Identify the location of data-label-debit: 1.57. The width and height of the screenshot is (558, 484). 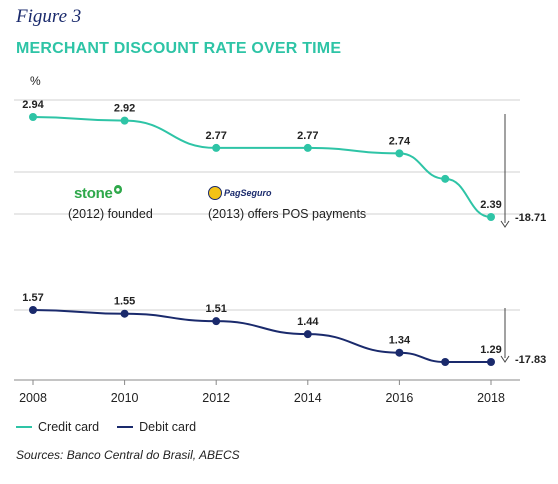
(32, 298).